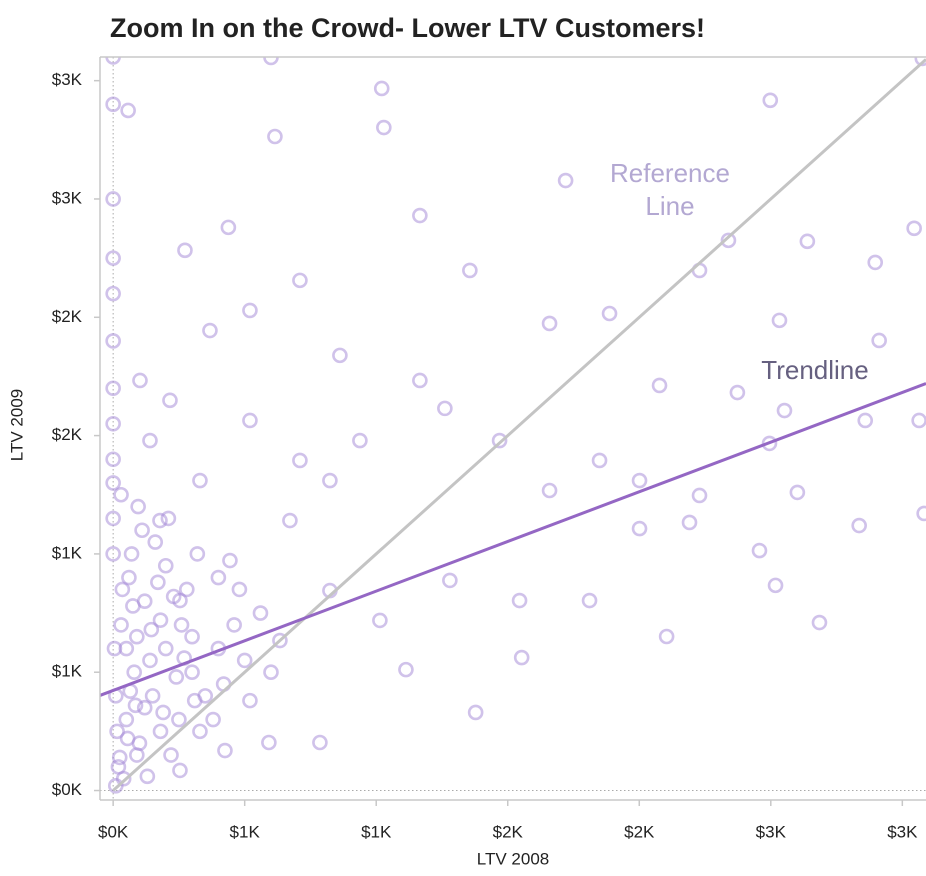 The image size is (926, 876). Describe the element at coordinates (670, 173) in the screenshot. I see `reference-label: Reference` at that location.